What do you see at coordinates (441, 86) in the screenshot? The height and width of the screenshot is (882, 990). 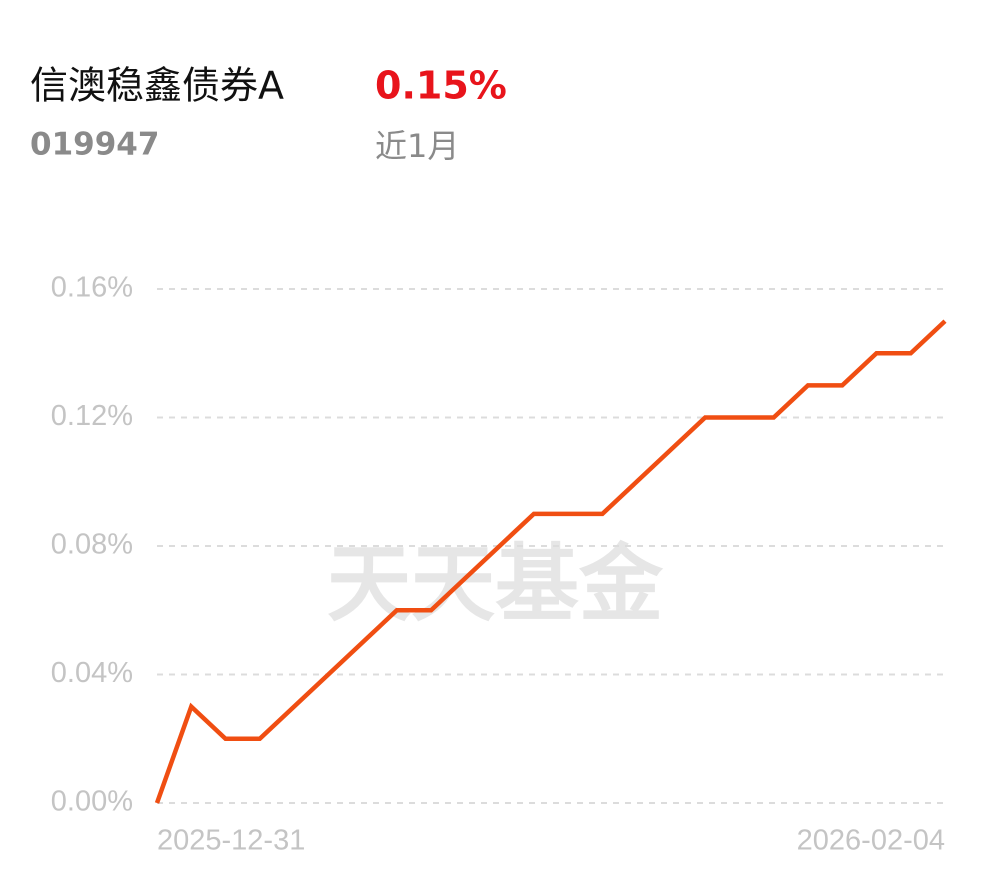 I see `fund-return: 0.15%` at bounding box center [441, 86].